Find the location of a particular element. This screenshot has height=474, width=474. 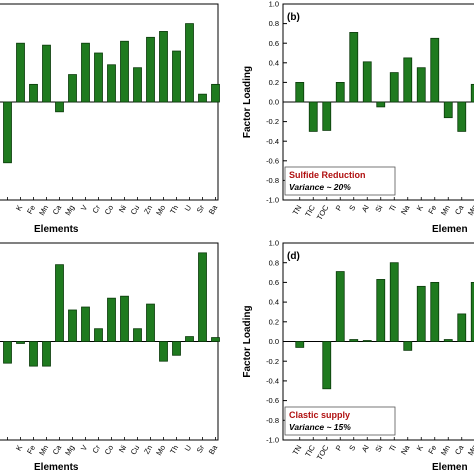

bar-a-Zn is located at coordinates (150, 69).